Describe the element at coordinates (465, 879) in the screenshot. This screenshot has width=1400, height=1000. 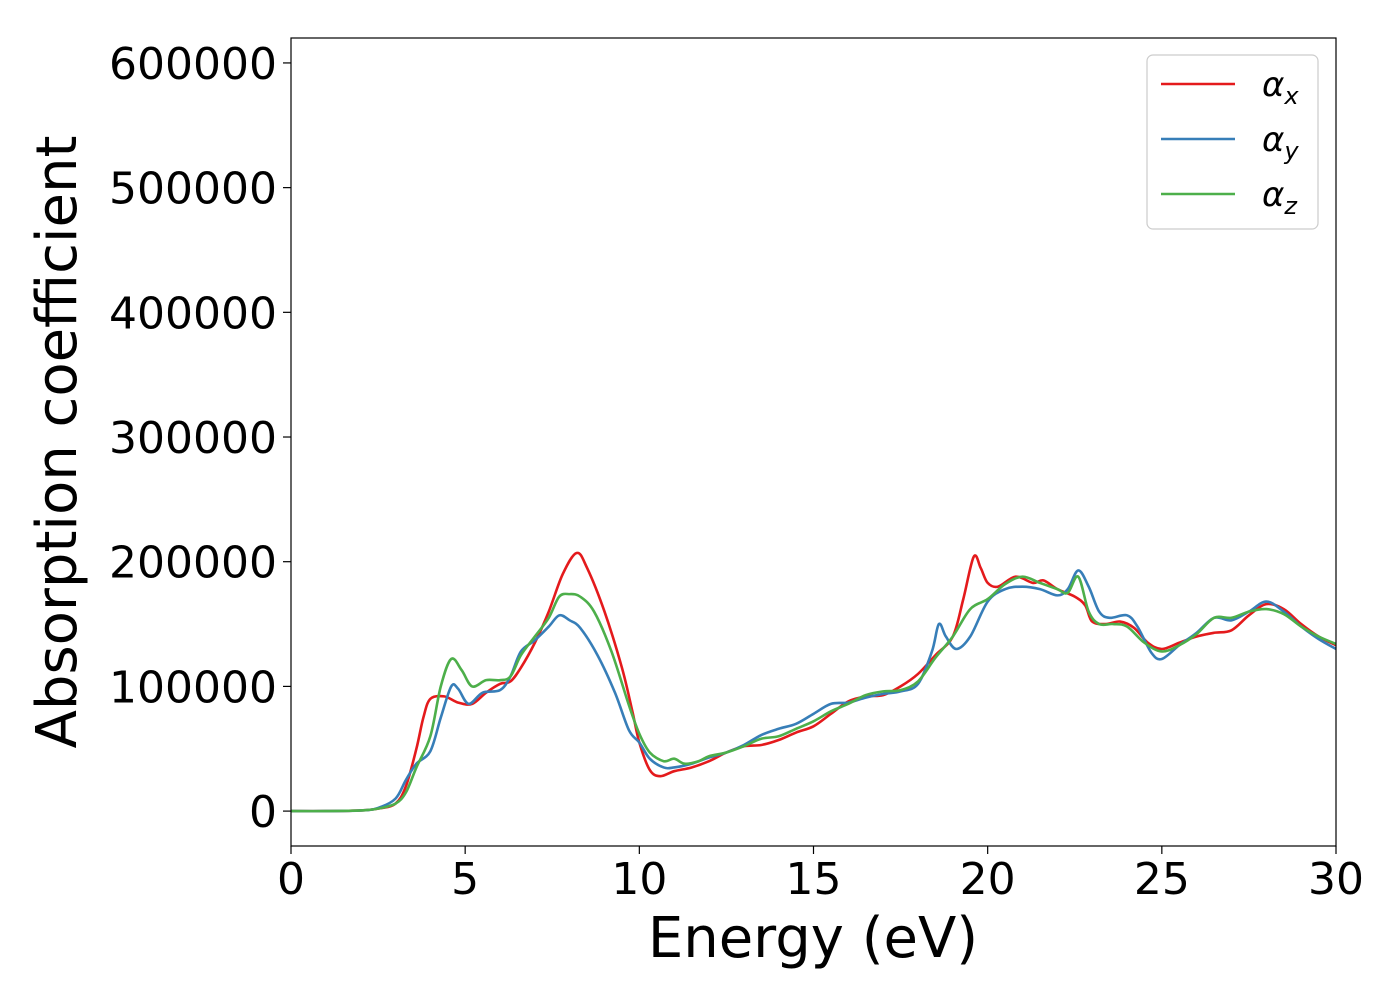
I see `x-tick-label: 5` at that location.